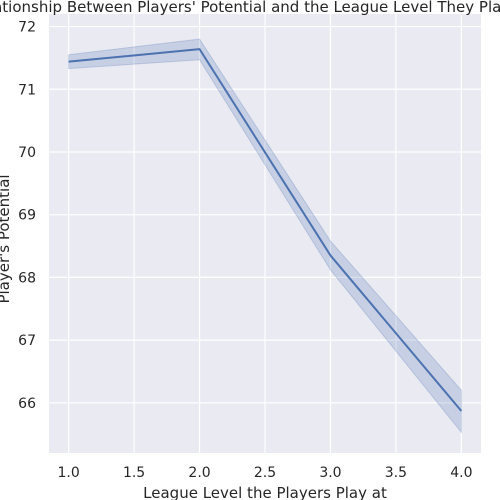  What do you see at coordinates (27, 341) in the screenshot?
I see `y-tick-label-1: 67` at bounding box center [27, 341].